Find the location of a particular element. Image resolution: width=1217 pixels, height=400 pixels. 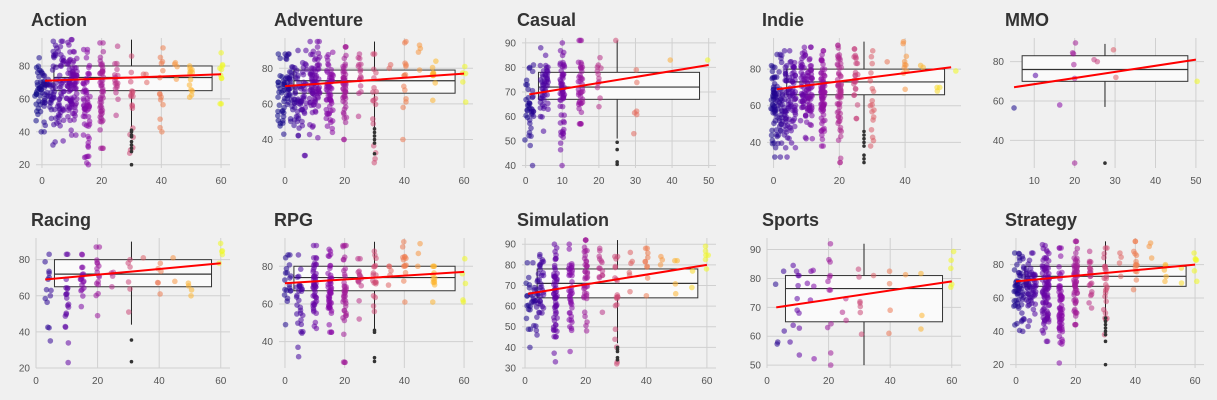

regression-line is located at coordinates (1105, 73).